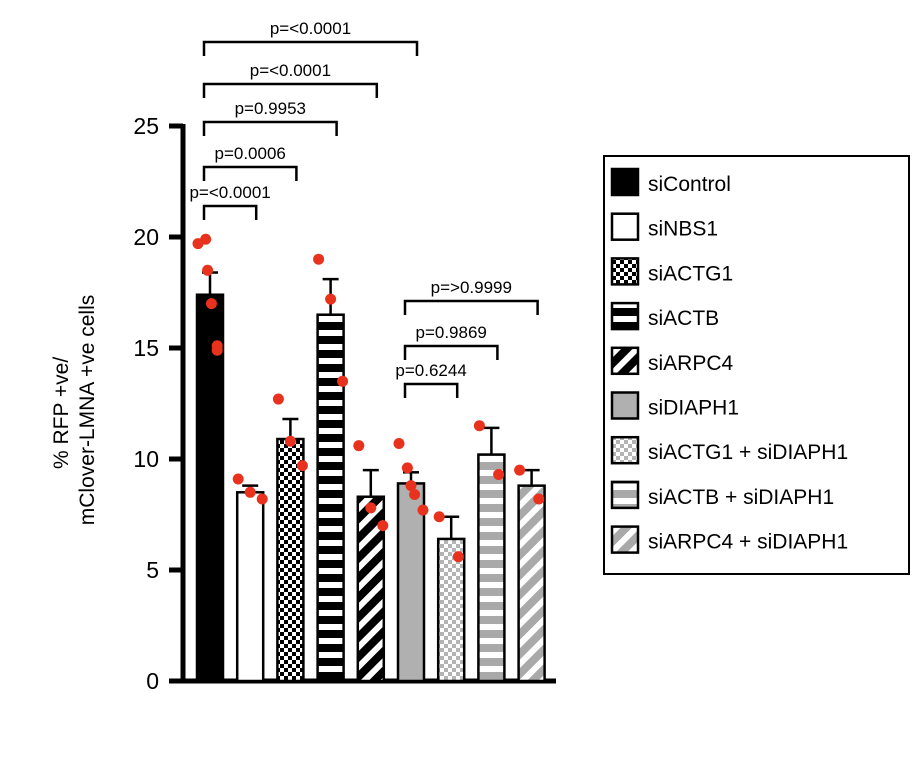  What do you see at coordinates (146, 348) in the screenshot?
I see `y-tick-label: 15` at bounding box center [146, 348].